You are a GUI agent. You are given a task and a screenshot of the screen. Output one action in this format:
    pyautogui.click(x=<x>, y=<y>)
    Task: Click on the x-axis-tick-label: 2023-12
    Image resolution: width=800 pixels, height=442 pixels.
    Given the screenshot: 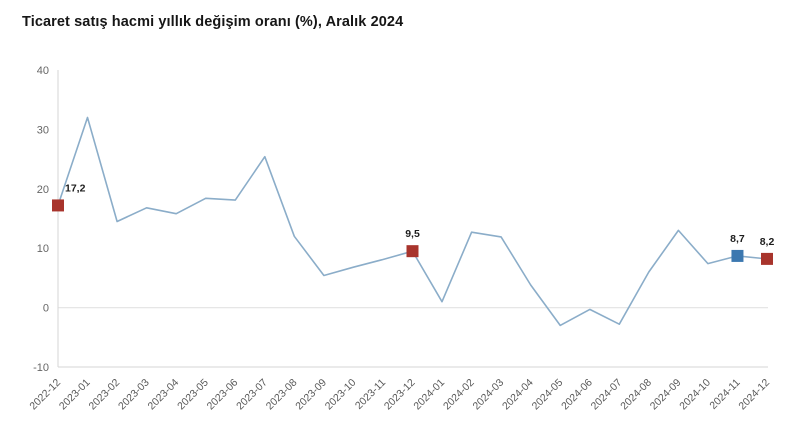 What is the action you would take?
    pyautogui.click(x=400, y=395)
    